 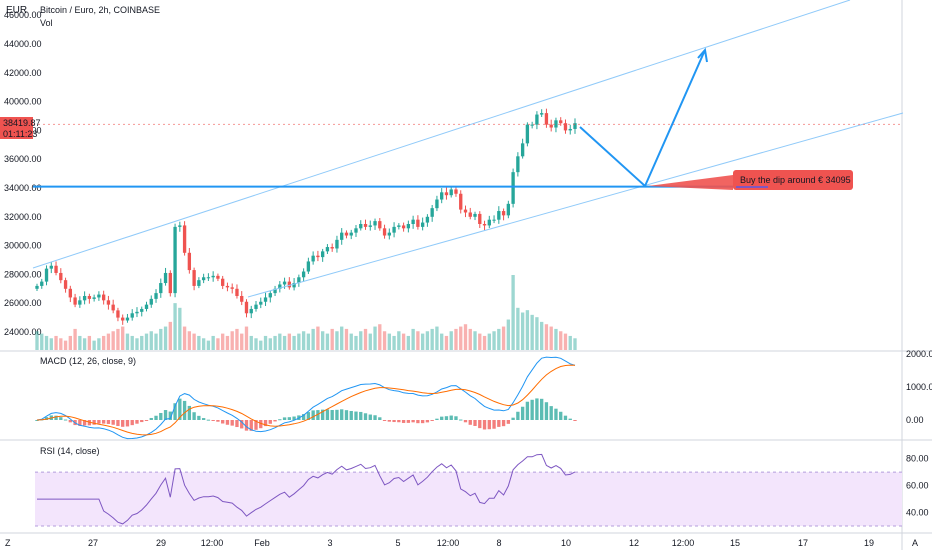 I want to click on macd-tick-label: 1000.00, so click(x=919, y=387).